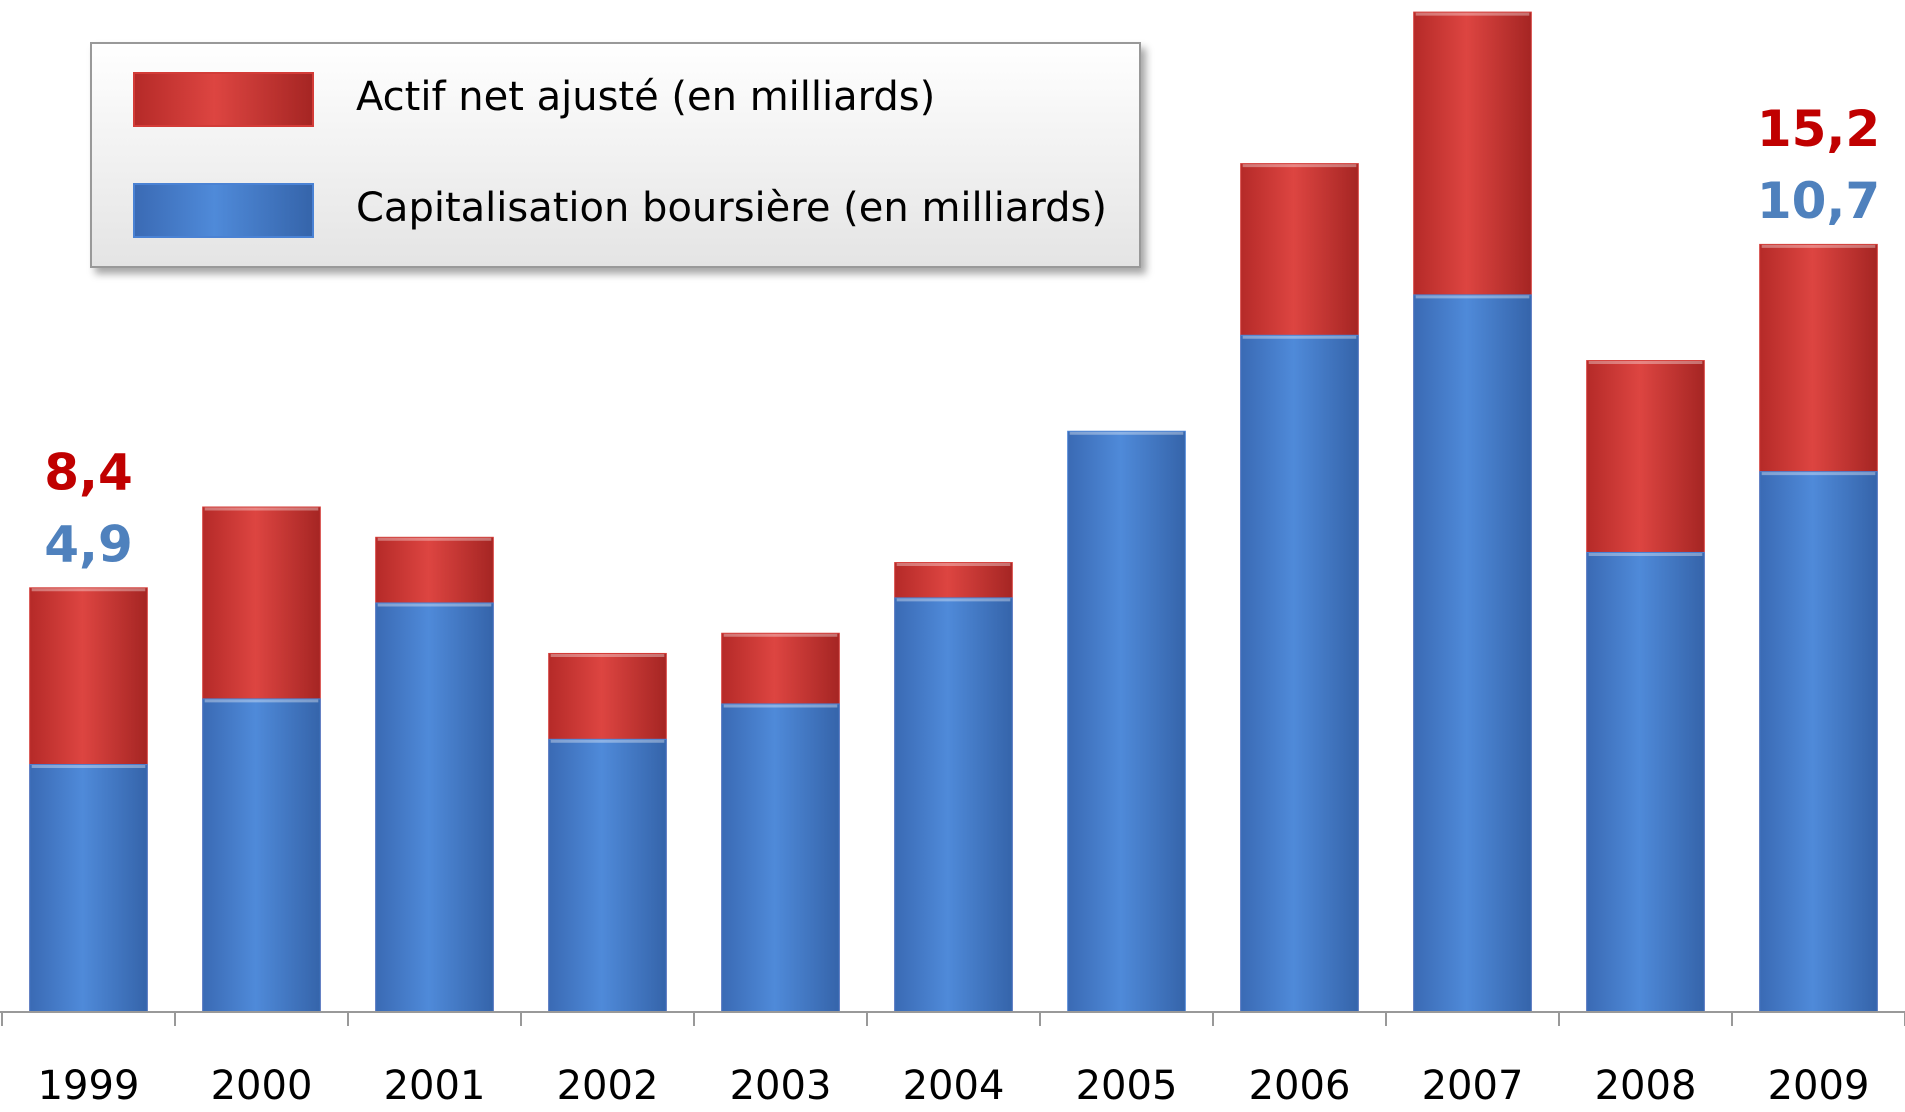  What do you see at coordinates (731, 208) in the screenshot?
I see `legend-label: Capitalisation boursière (en milliards)` at bounding box center [731, 208].